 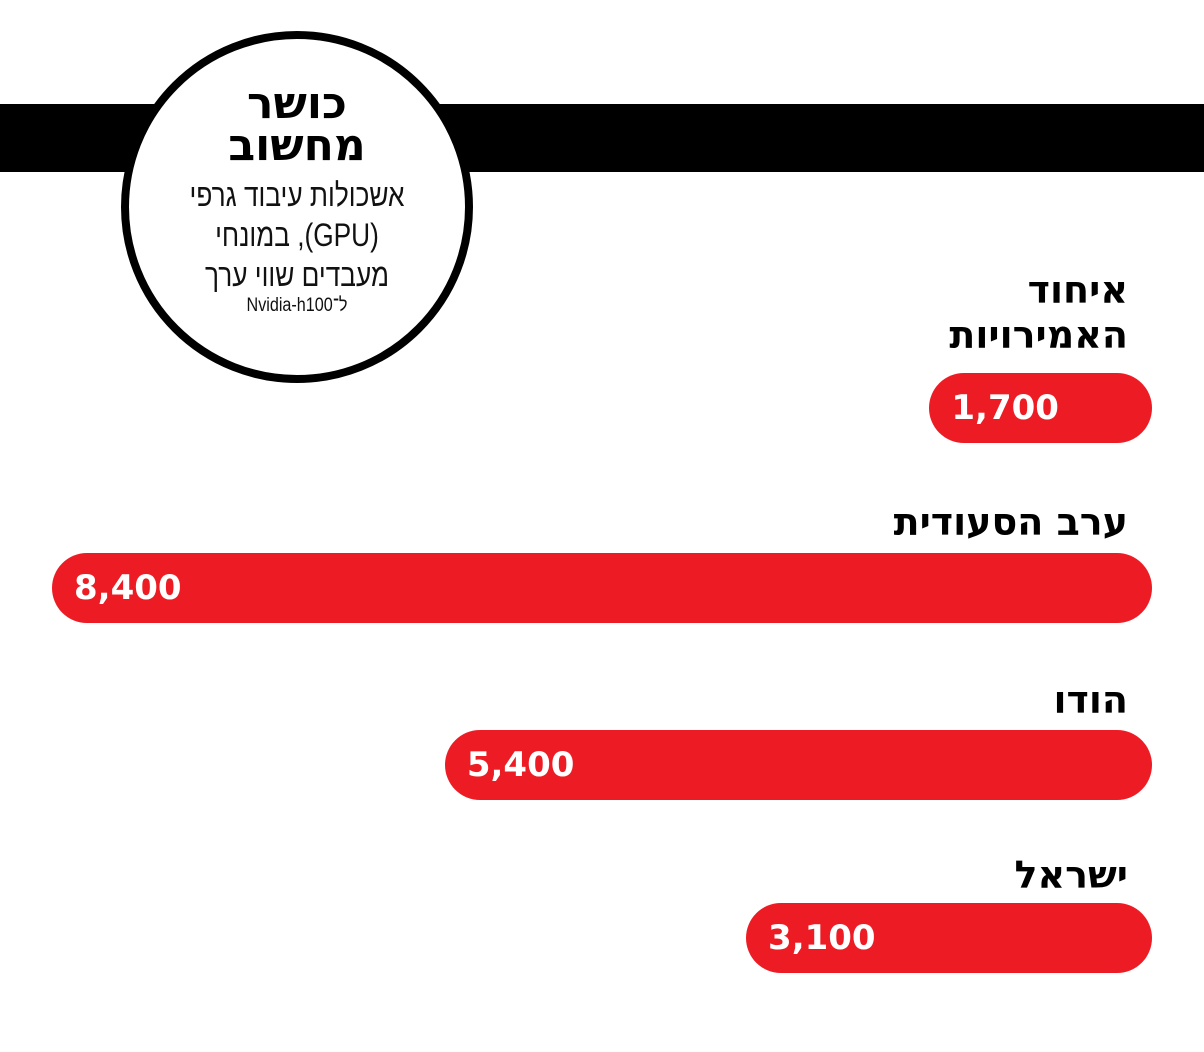 What do you see at coordinates (520, 765) in the screenshot?
I see `data-label: 5,400` at bounding box center [520, 765].